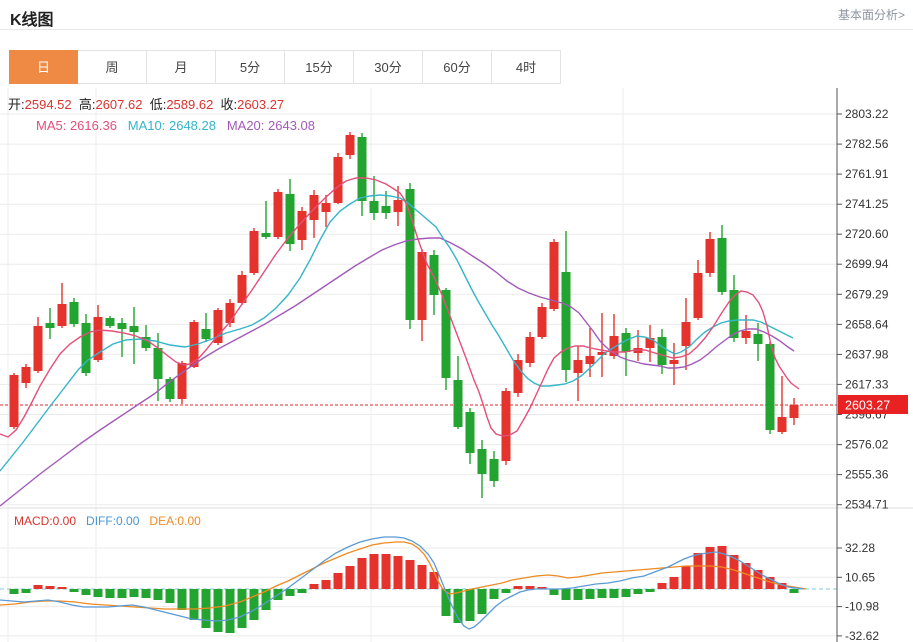 The height and width of the screenshot is (642, 913). What do you see at coordinates (867, 505) in the screenshot?
I see `svg-text: 2534.71` at bounding box center [867, 505].